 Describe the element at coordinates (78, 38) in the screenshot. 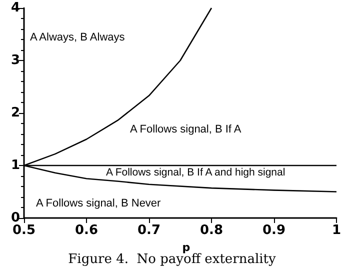

I see `annotation: A Always, B Always` at that location.